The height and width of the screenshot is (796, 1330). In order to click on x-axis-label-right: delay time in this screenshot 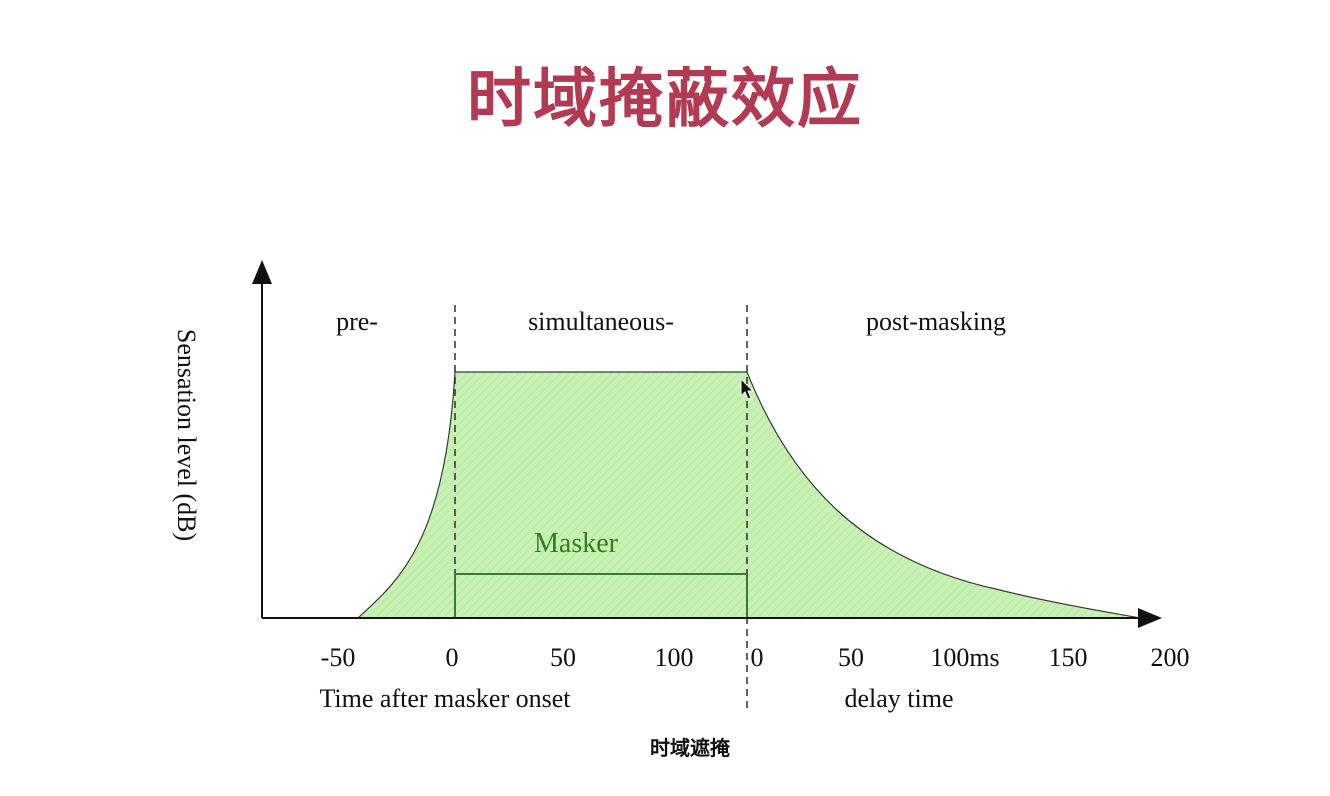, I will do `click(898, 698)`.